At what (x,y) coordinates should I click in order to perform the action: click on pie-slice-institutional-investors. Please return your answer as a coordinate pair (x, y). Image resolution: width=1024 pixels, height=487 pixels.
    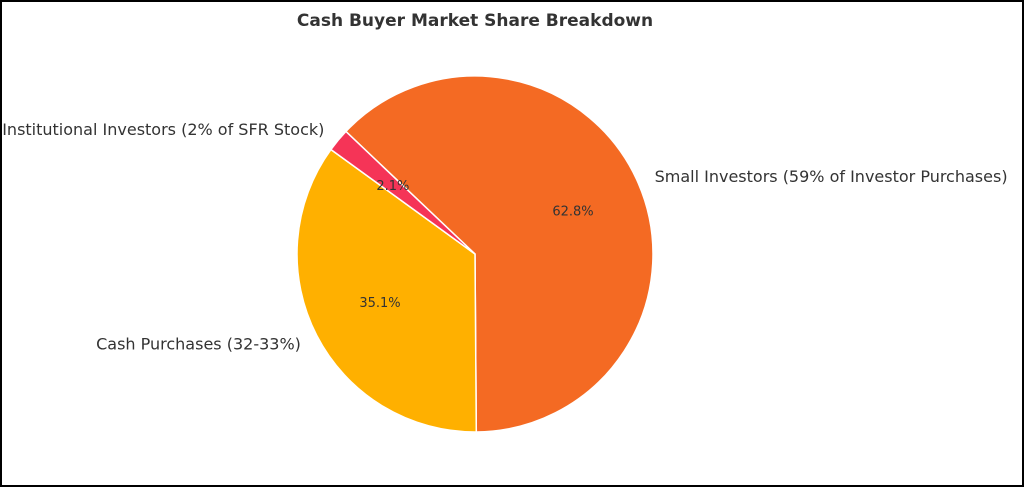
    Looking at the image, I should click on (402, 192).